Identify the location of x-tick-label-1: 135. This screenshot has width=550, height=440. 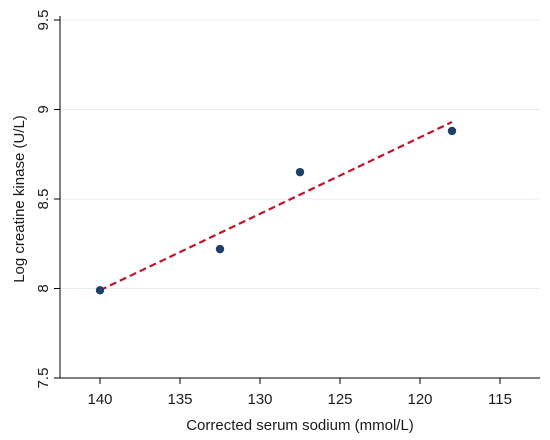
(179, 399).